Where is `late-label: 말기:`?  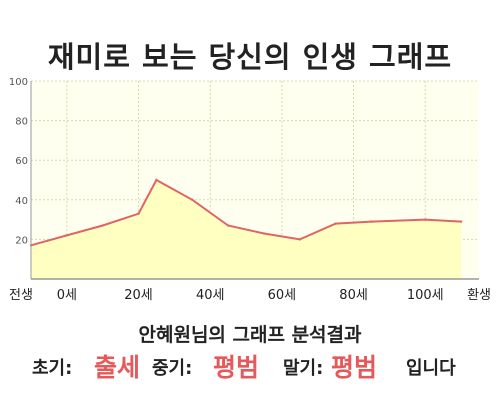
late-label: 말기: is located at coordinates (303, 368).